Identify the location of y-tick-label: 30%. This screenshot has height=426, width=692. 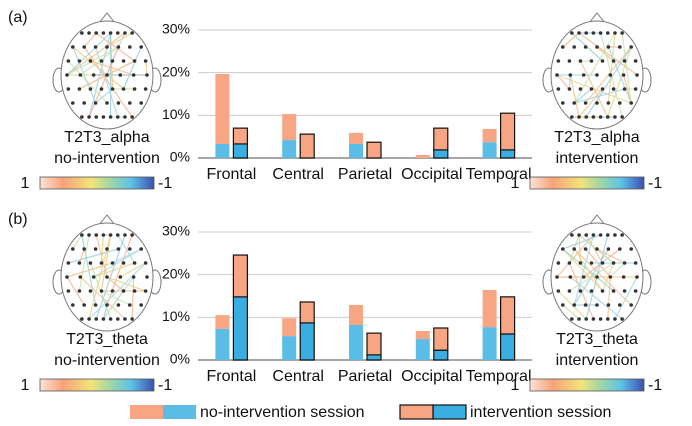
(176, 29).